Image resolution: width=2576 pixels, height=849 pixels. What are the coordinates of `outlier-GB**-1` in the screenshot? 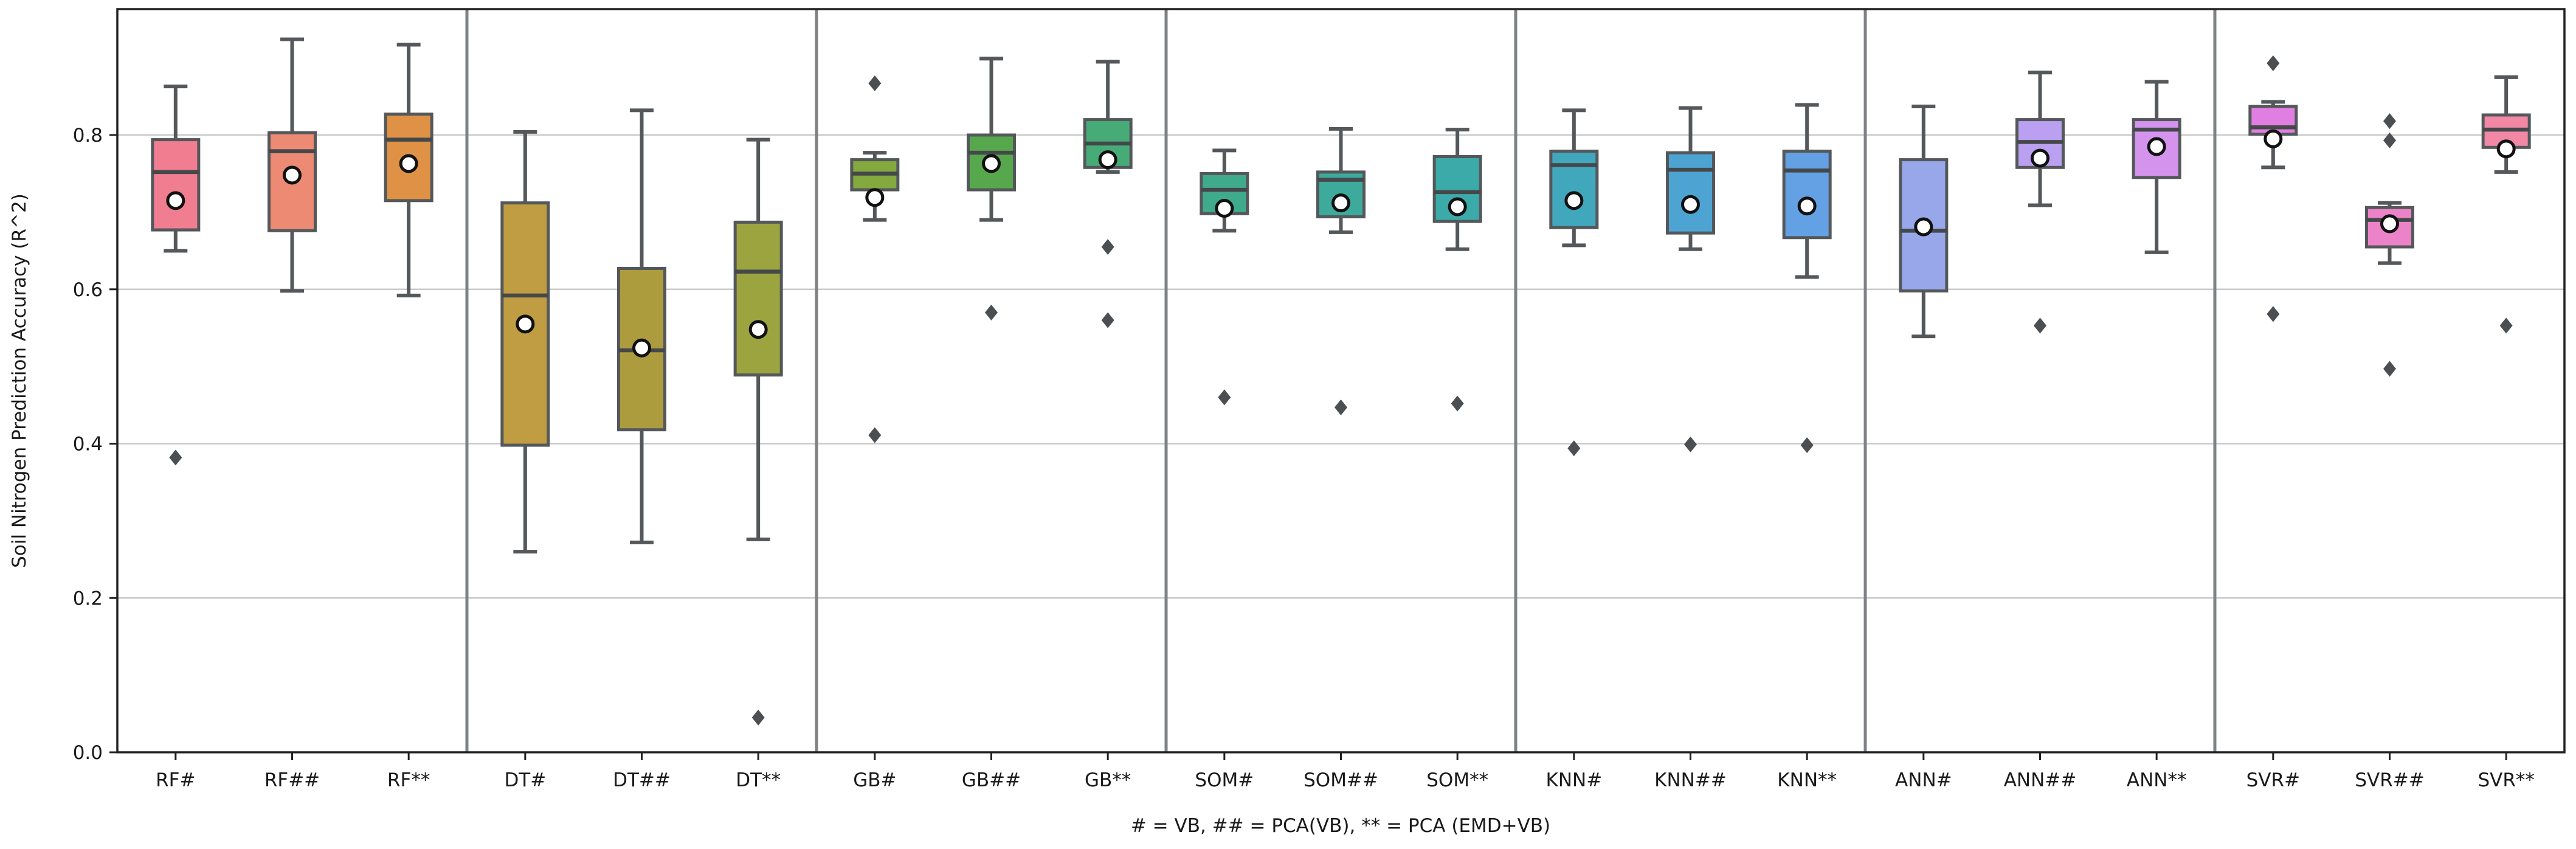 It's located at (1107, 320).